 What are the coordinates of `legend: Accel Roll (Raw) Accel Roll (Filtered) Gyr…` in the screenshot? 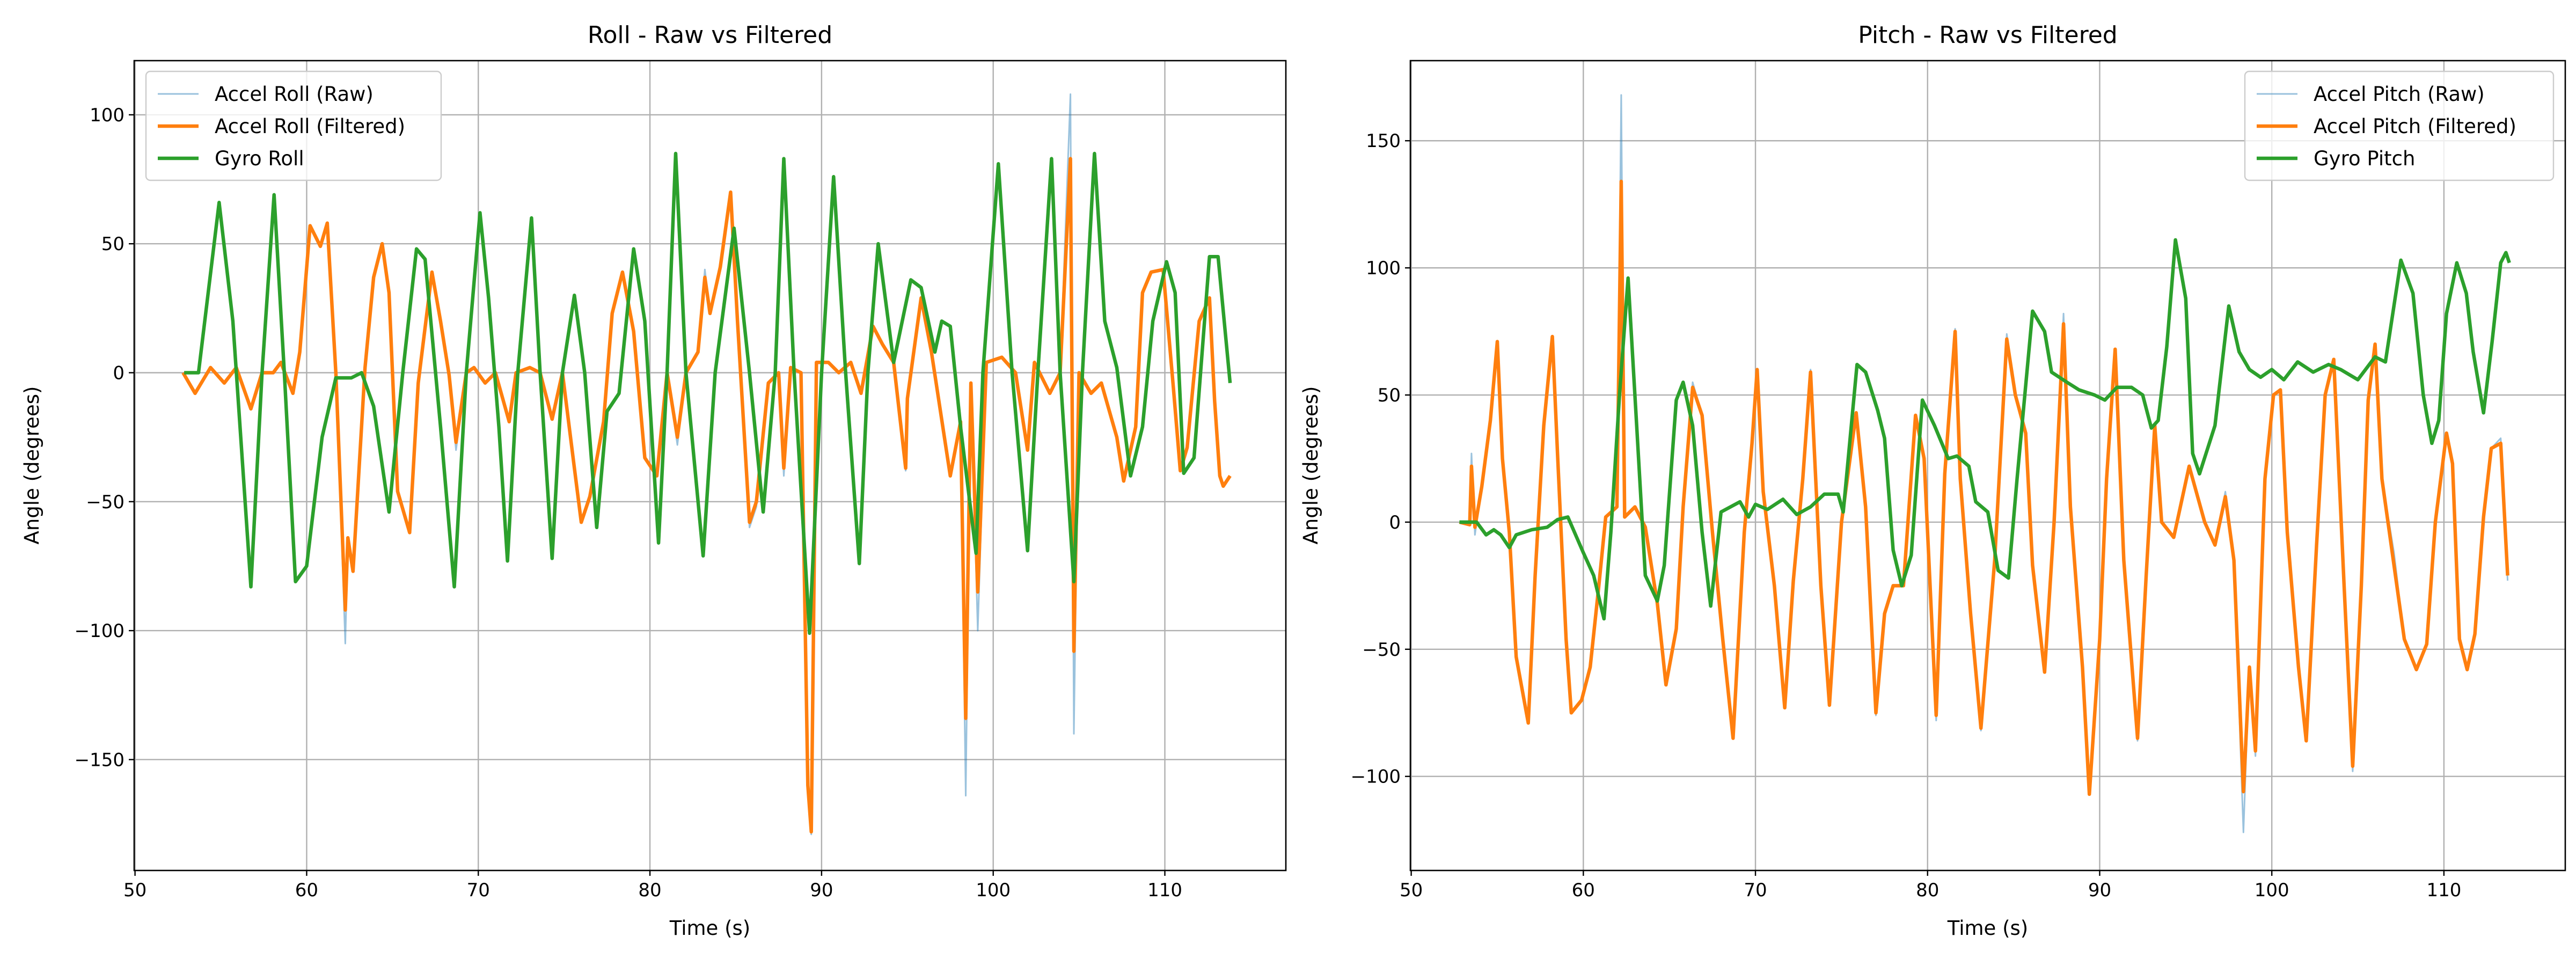 It's located at (293, 125).